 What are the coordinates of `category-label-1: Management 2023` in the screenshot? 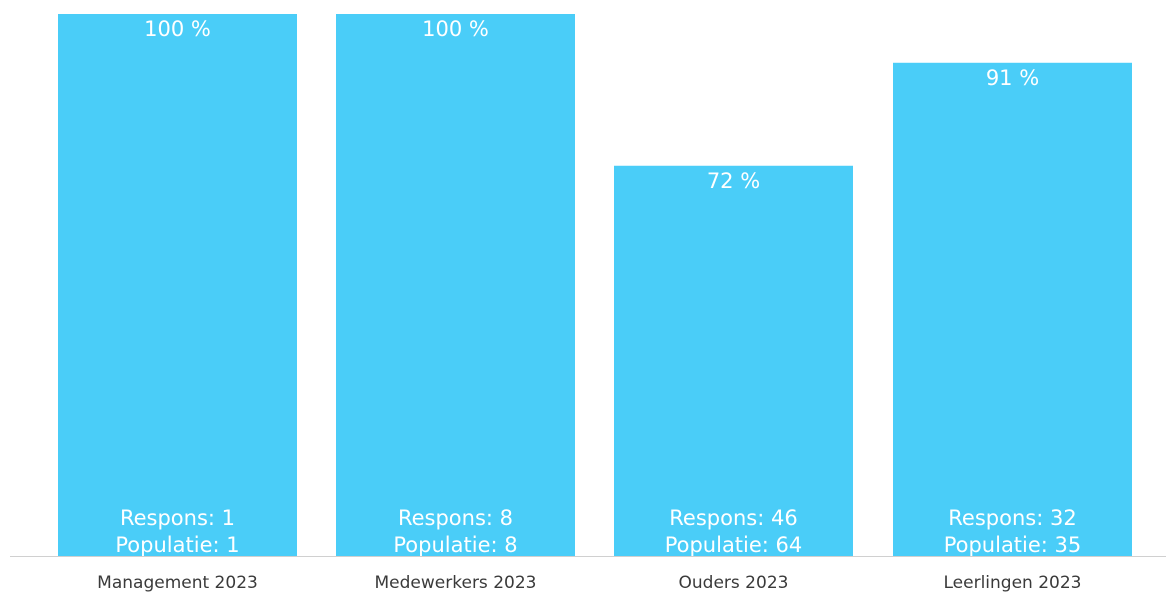 It's located at (177, 583).